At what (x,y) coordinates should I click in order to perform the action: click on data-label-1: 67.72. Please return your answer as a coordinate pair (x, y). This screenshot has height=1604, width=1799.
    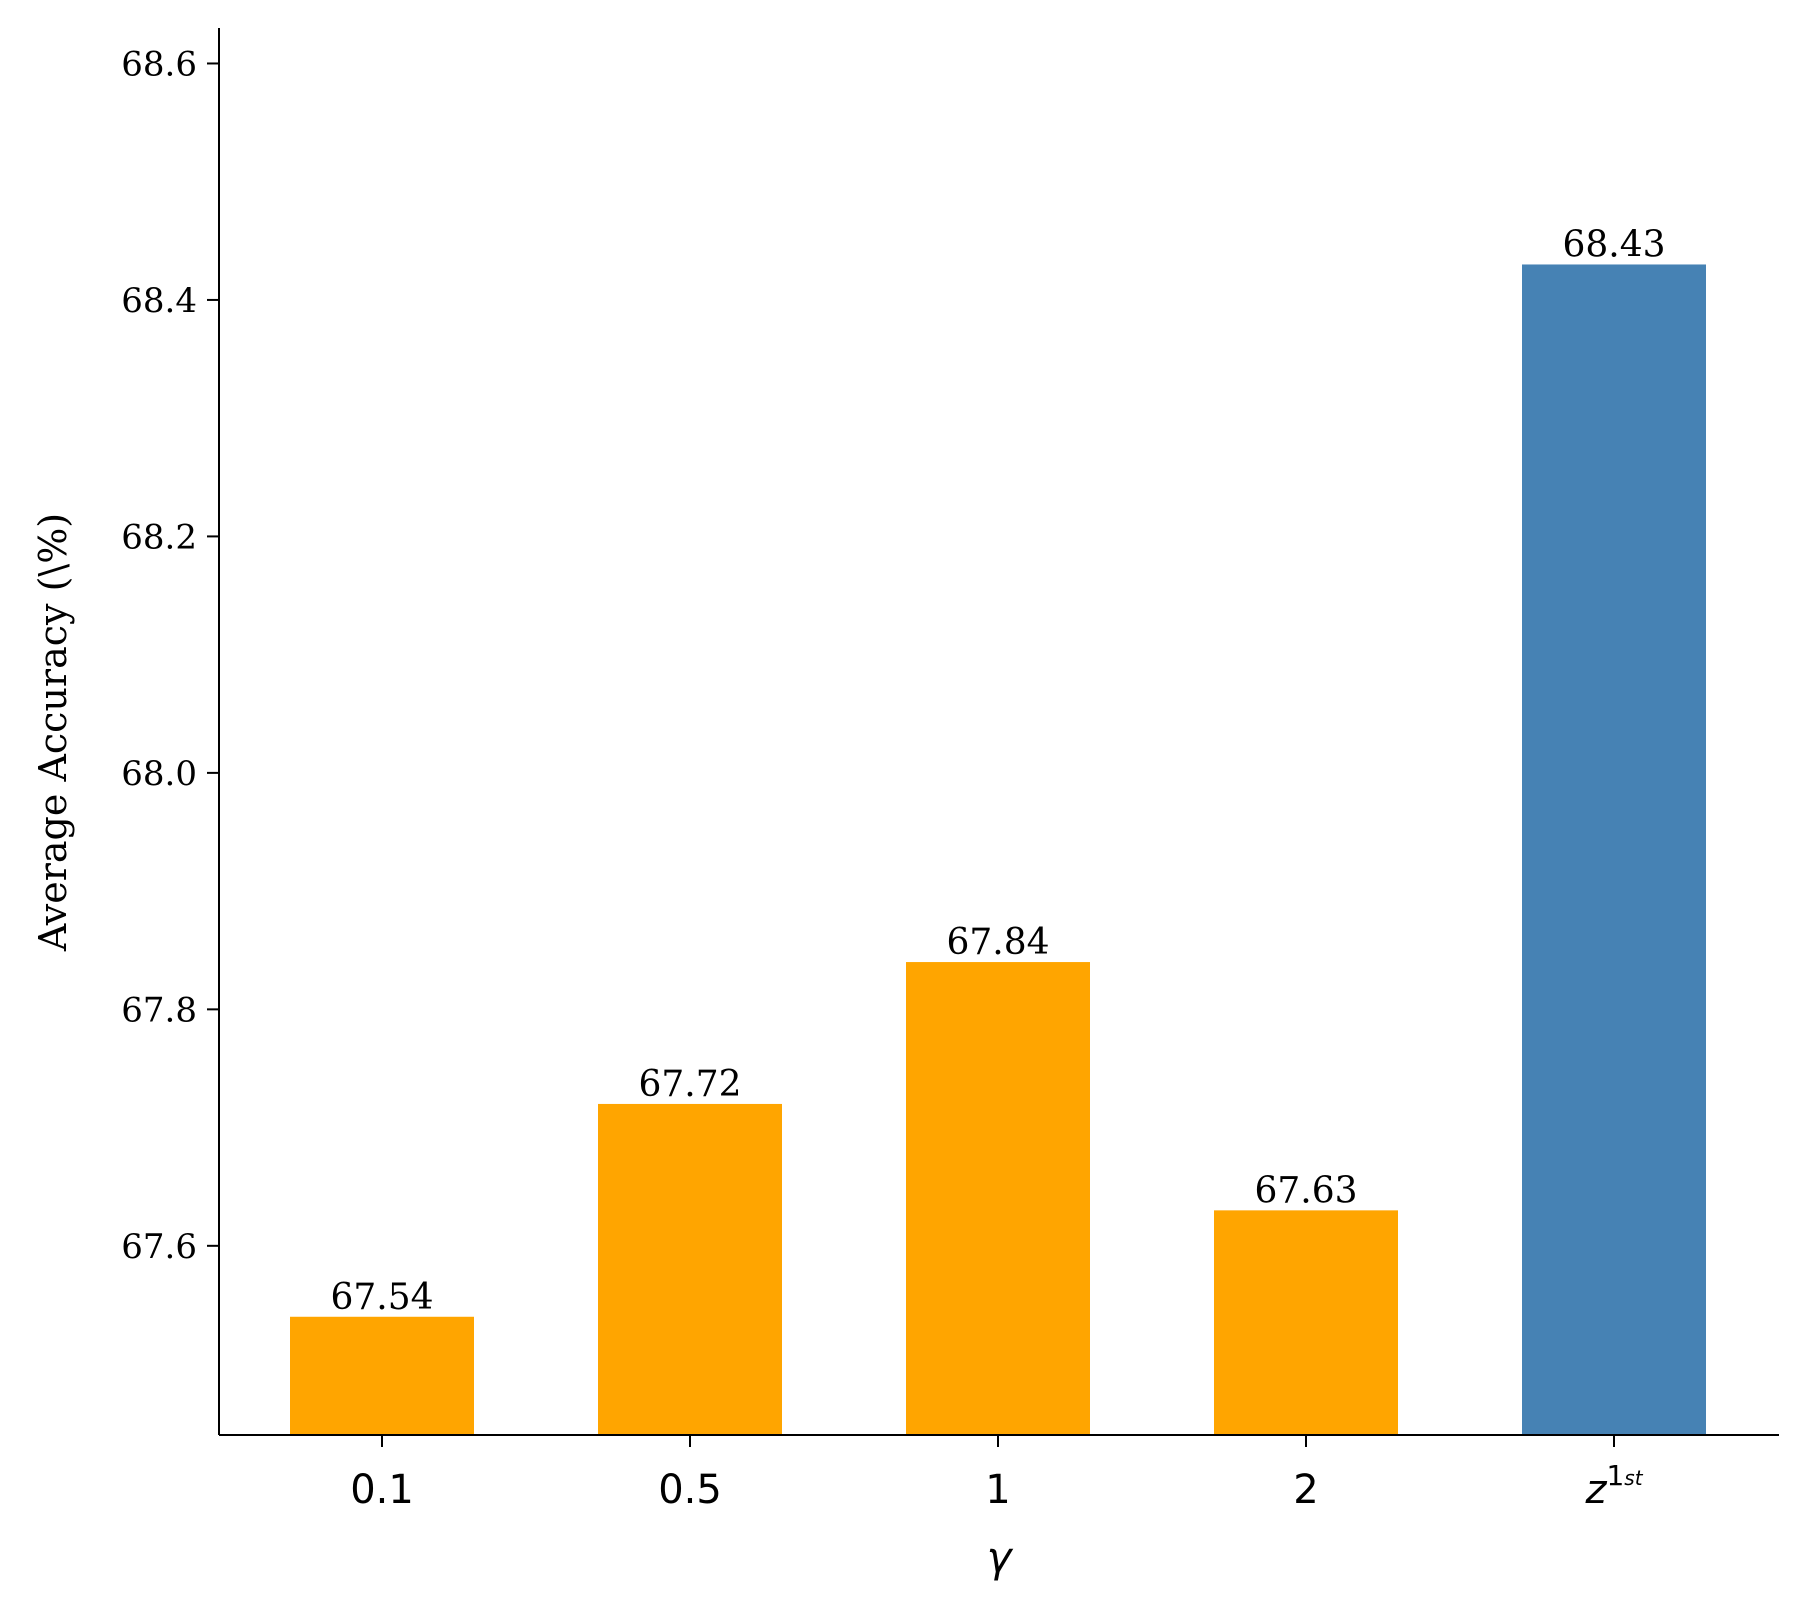
    Looking at the image, I should click on (689, 1084).